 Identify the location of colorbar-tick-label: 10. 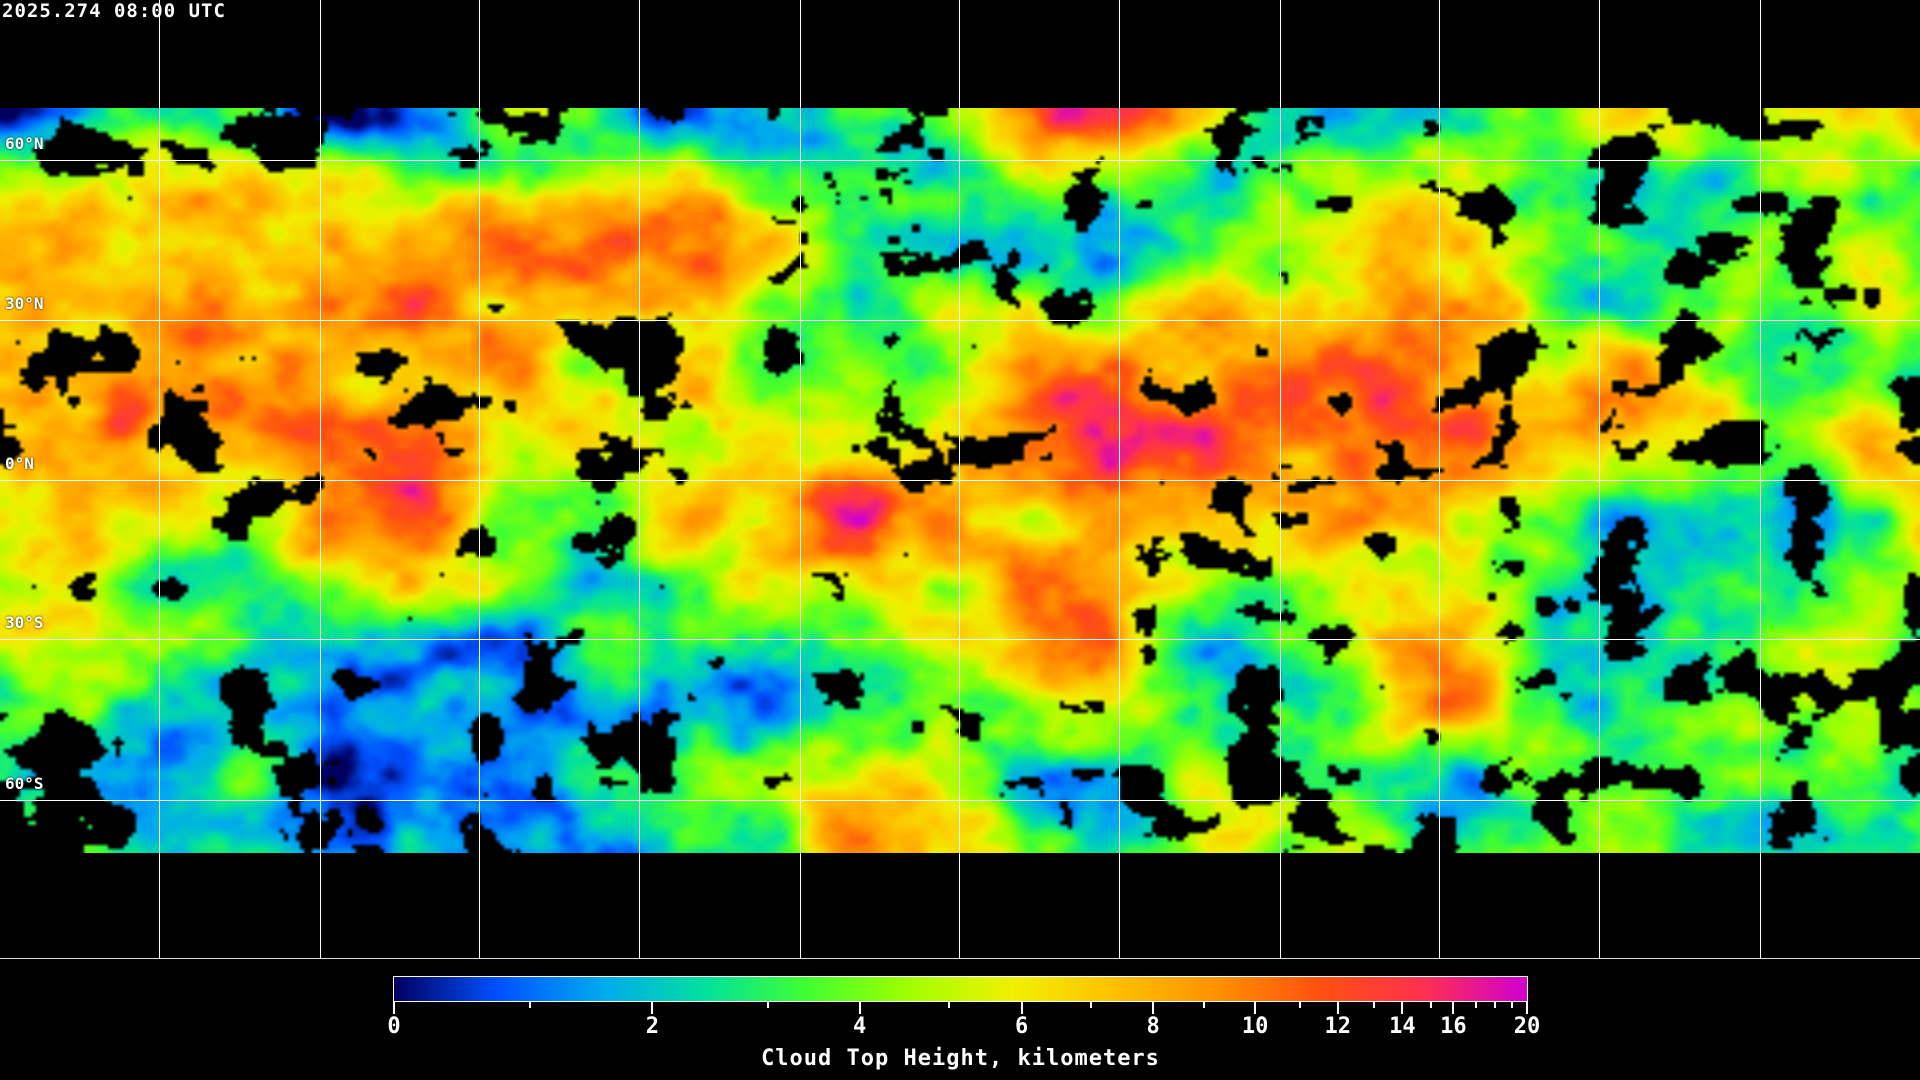
(1255, 1026).